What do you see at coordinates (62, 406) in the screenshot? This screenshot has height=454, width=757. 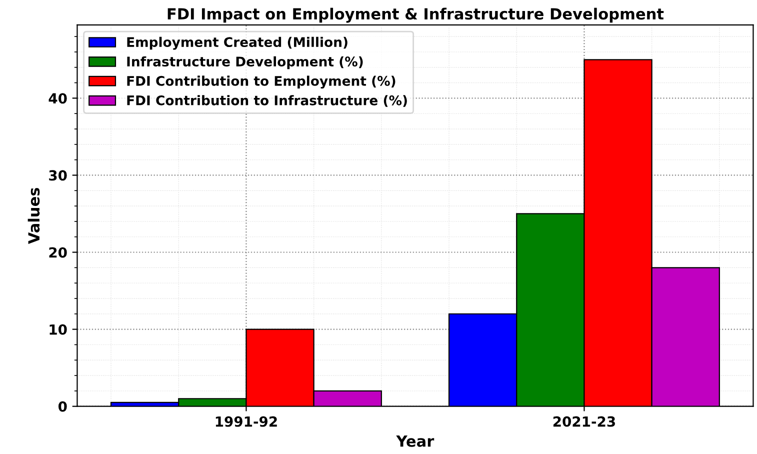 I see `y-tick-label: 0` at bounding box center [62, 406].